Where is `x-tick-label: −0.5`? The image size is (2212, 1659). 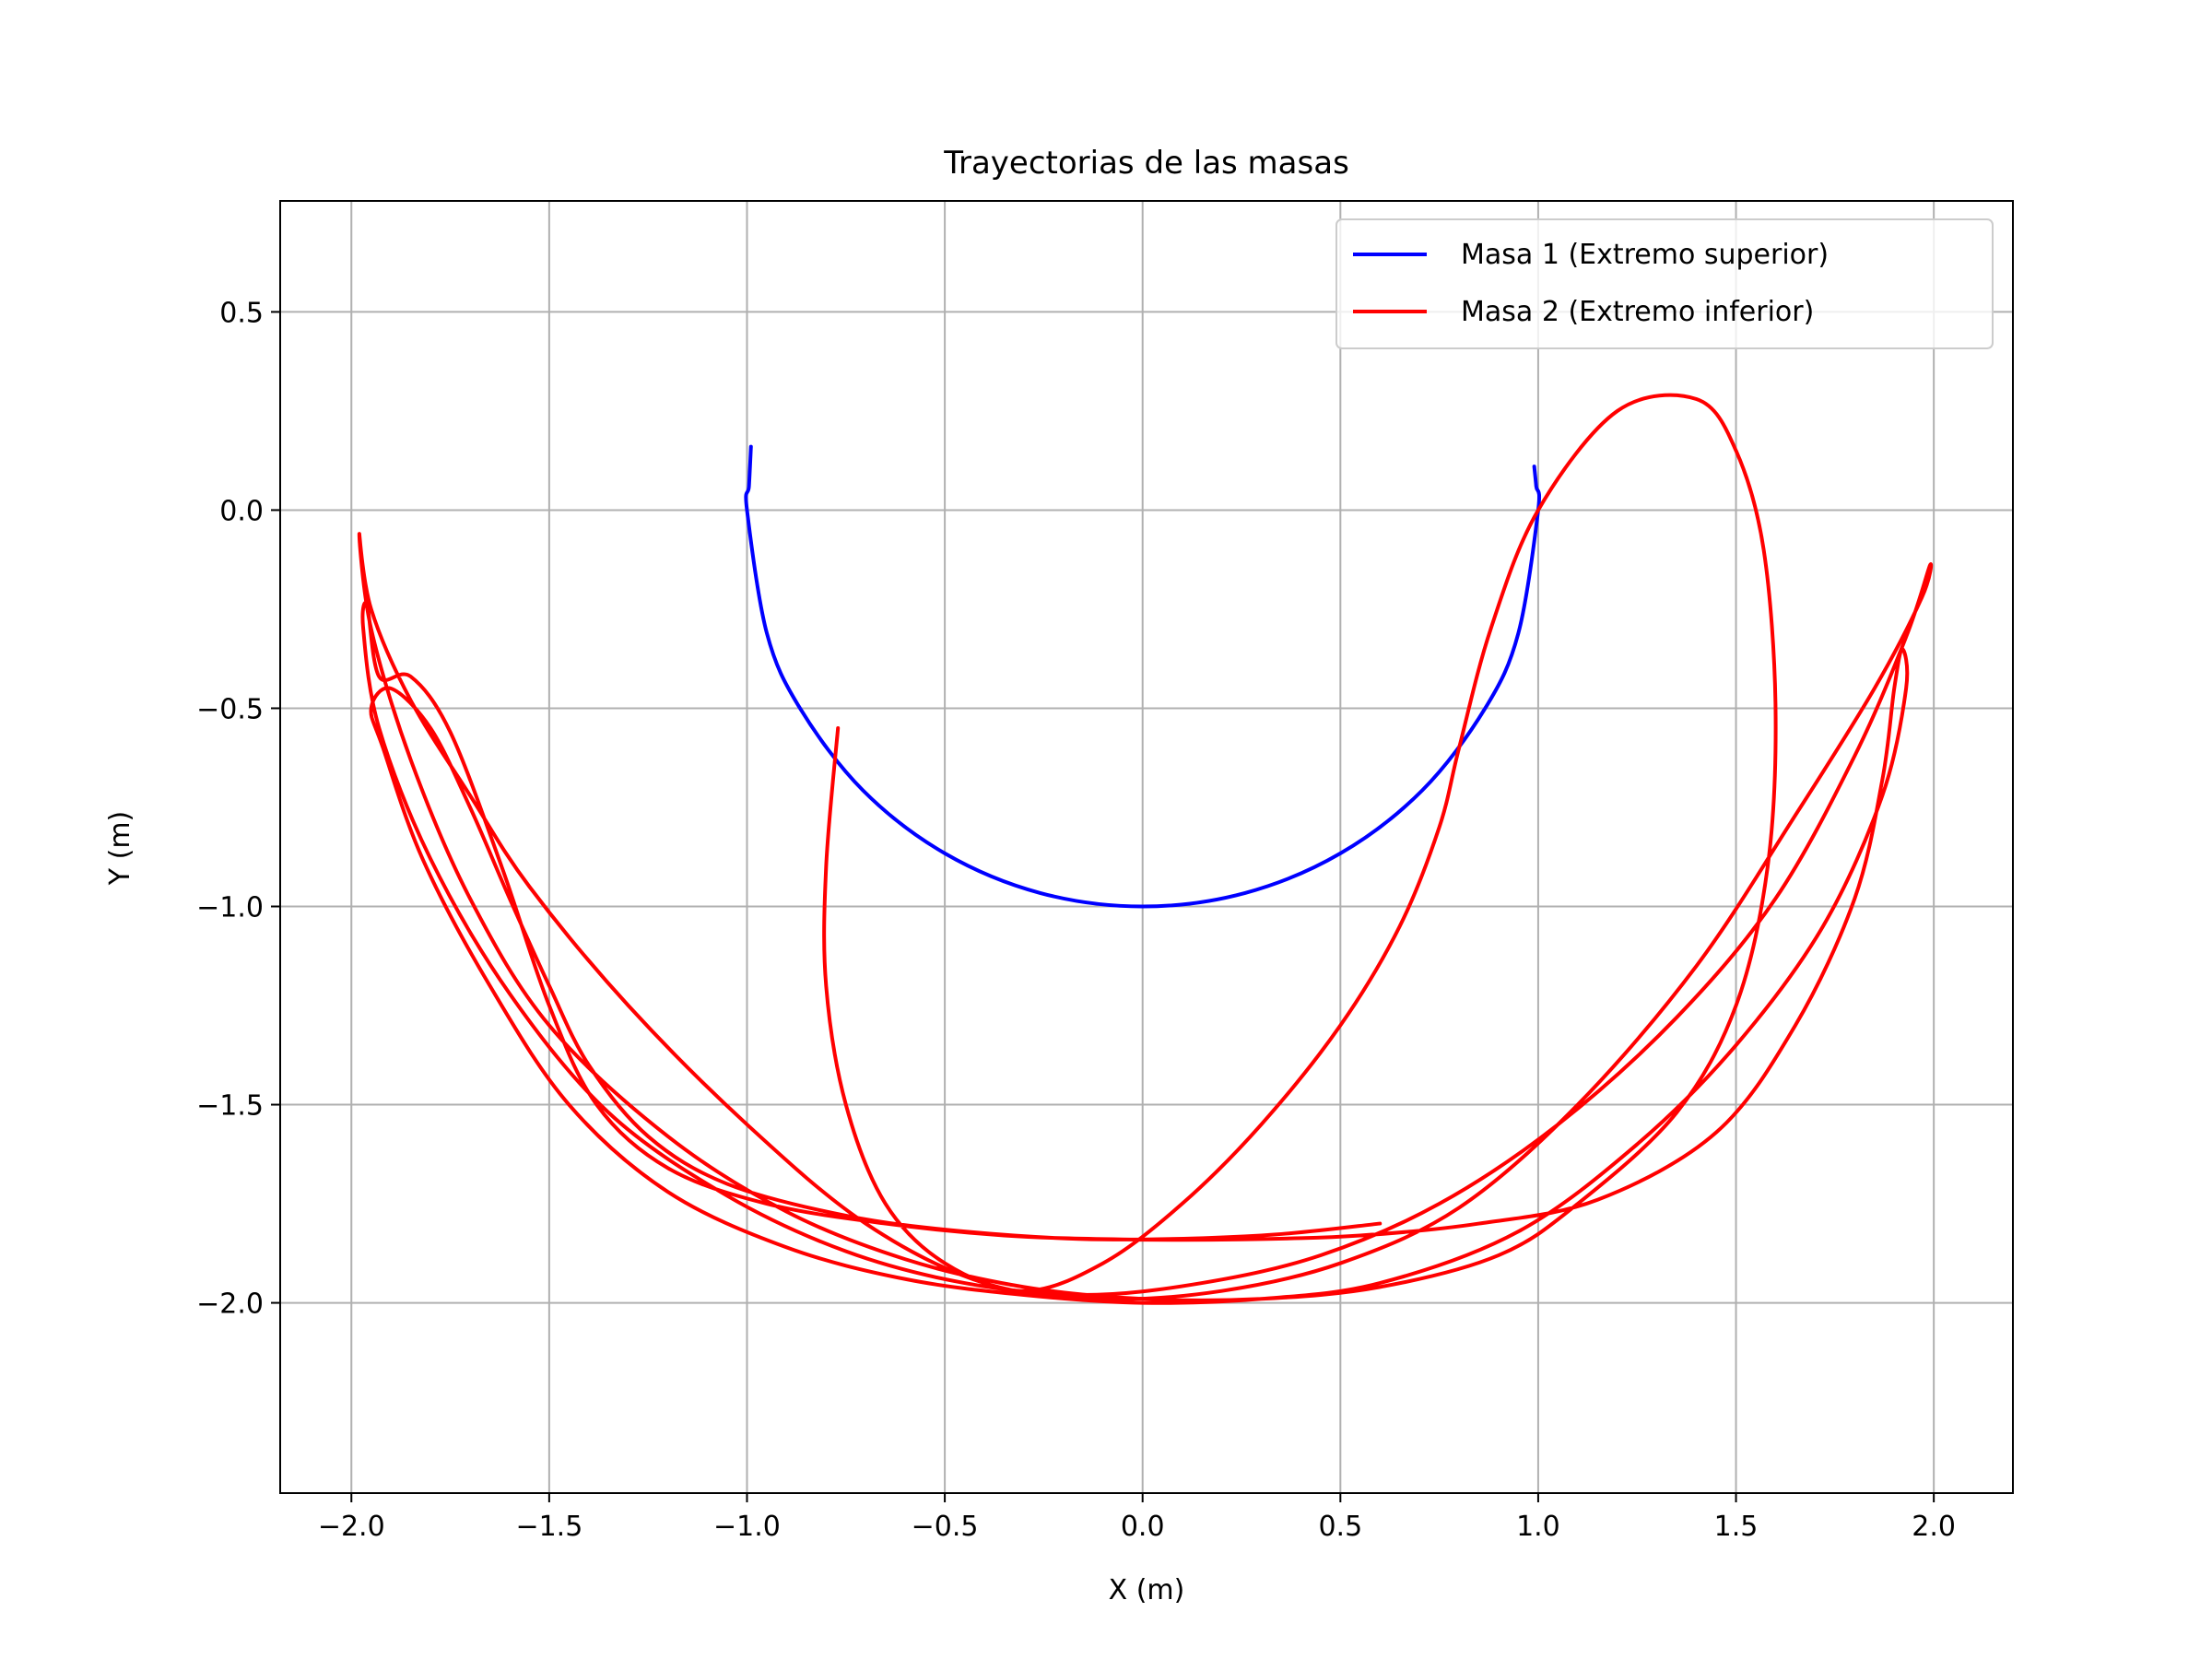 x-tick-label: −0.5 is located at coordinates (945, 1527).